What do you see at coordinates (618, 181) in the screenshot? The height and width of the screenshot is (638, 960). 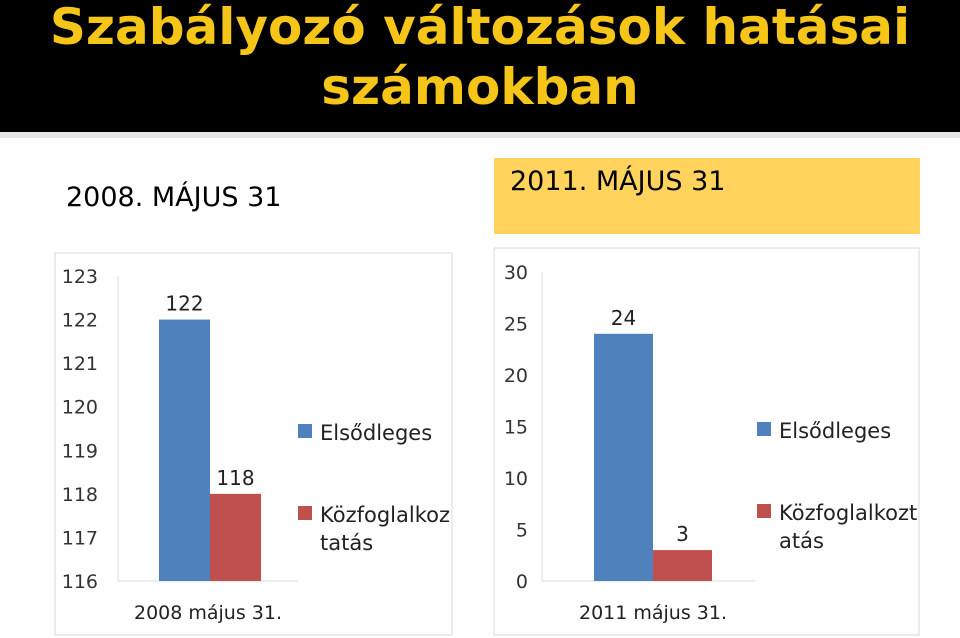 I see `date-heading-2011: 2011. MÁJUS 31` at bounding box center [618, 181].